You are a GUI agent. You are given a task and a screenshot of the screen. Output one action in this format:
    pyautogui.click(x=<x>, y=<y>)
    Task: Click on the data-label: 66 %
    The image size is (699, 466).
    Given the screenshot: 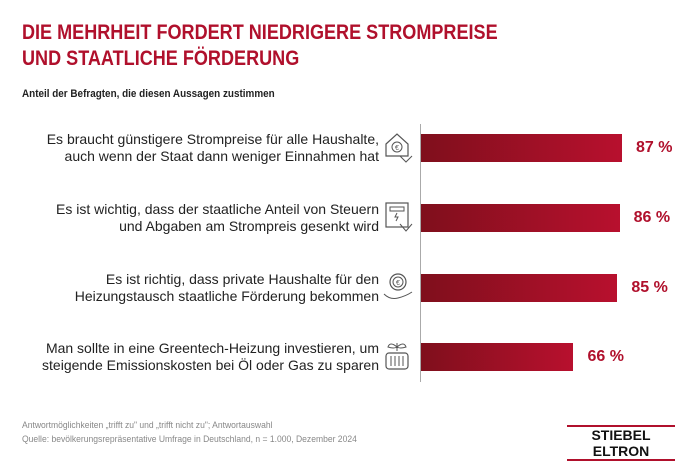 What is the action you would take?
    pyautogui.click(x=605, y=356)
    